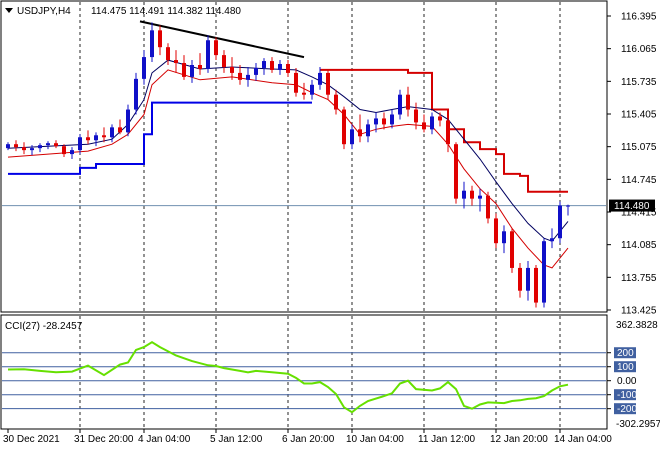 This screenshot has width=660, height=450. Describe the element at coordinates (166, 11) in the screenshot. I see `ohlc-label: 114.475 114.491 114.382 114.480` at that location.